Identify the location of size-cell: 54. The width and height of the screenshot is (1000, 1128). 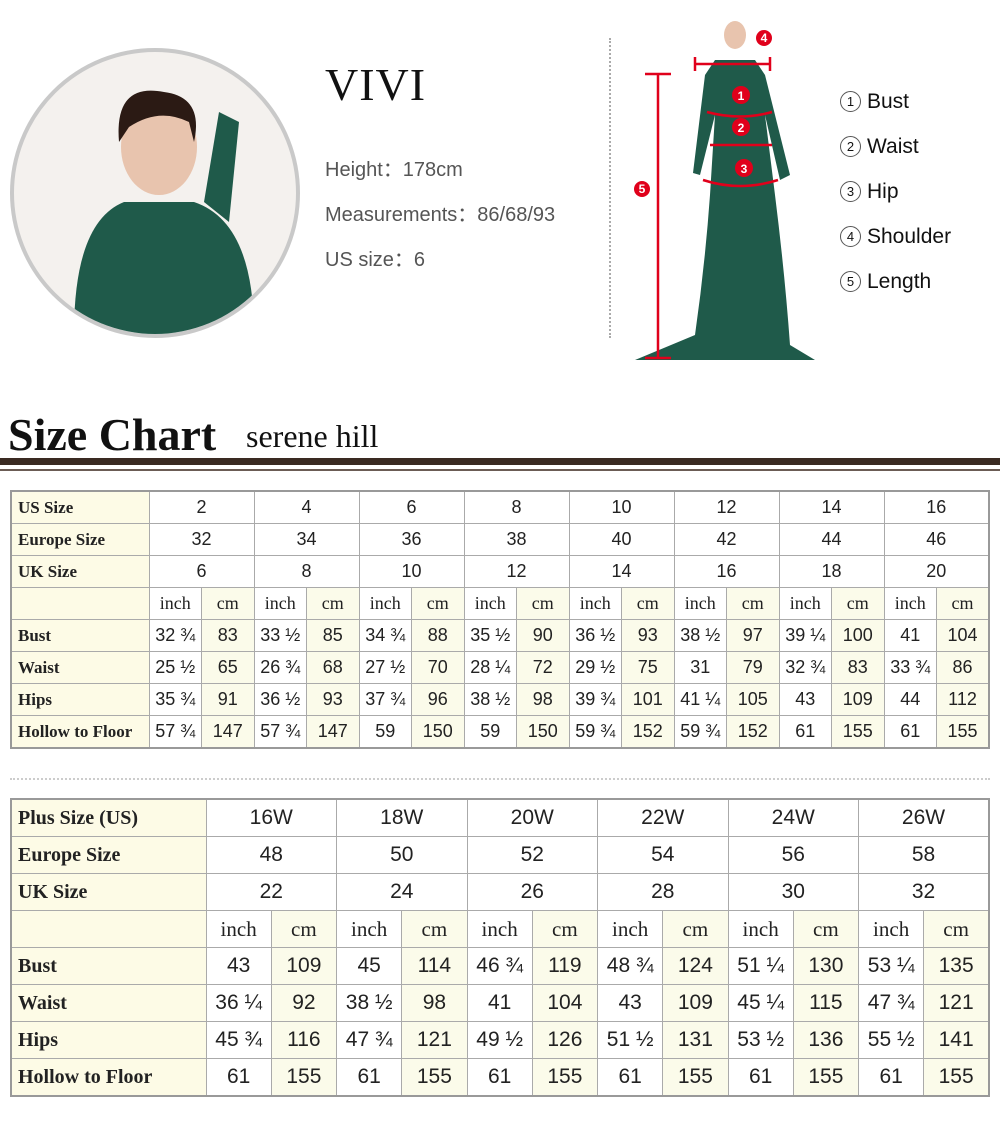
(663, 855).